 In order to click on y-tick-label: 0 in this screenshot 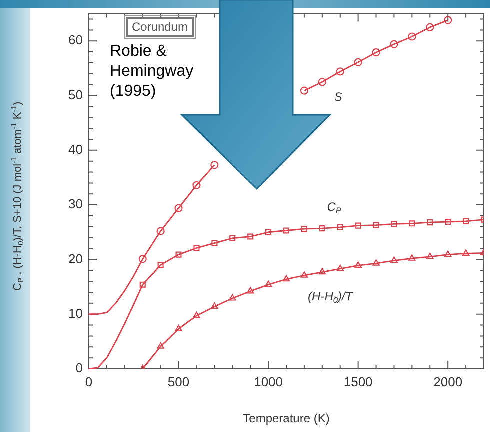, I will do `click(79, 368)`.